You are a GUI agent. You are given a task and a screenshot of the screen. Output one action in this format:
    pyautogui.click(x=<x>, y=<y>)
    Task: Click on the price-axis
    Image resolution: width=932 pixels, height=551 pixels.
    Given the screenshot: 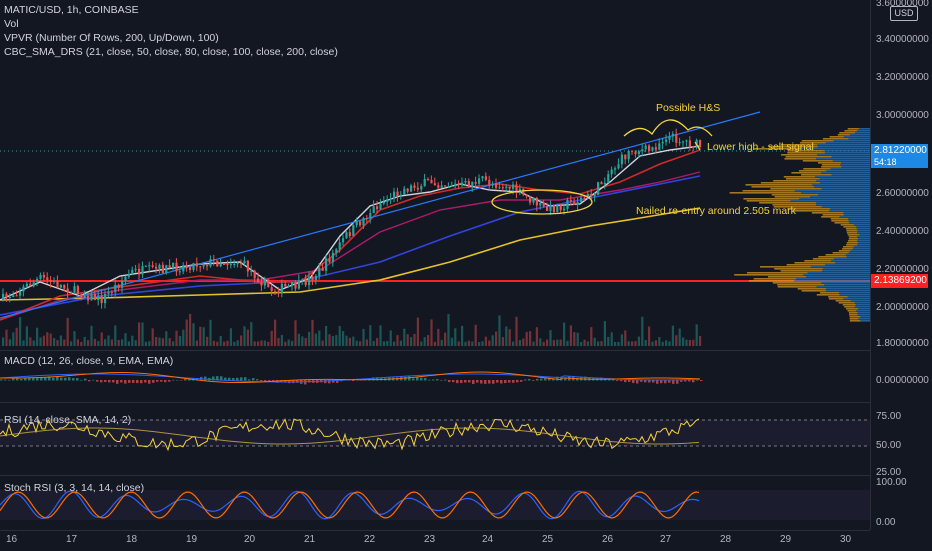 What is the action you would take?
    pyautogui.click(x=901, y=265)
    